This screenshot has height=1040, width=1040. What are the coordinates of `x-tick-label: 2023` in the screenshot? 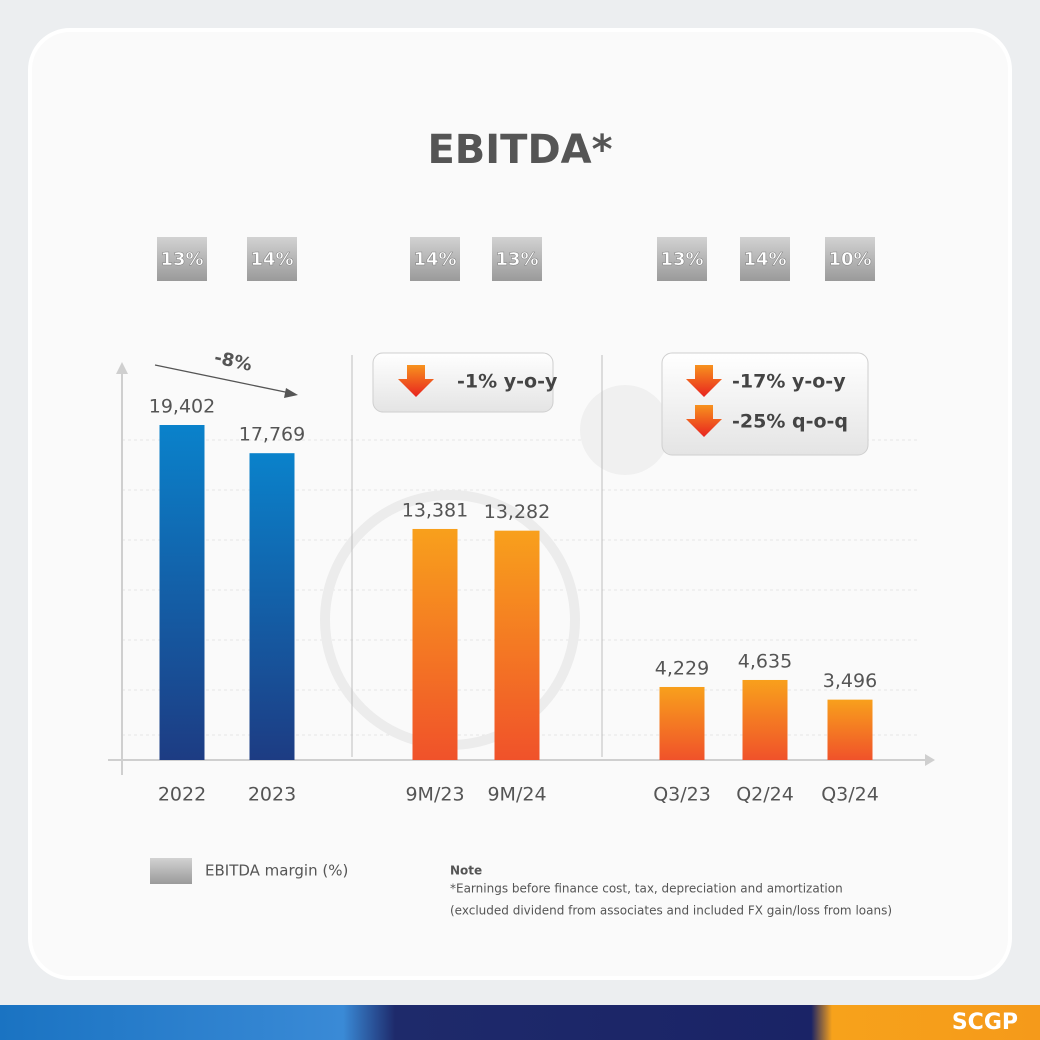 It's located at (272, 795).